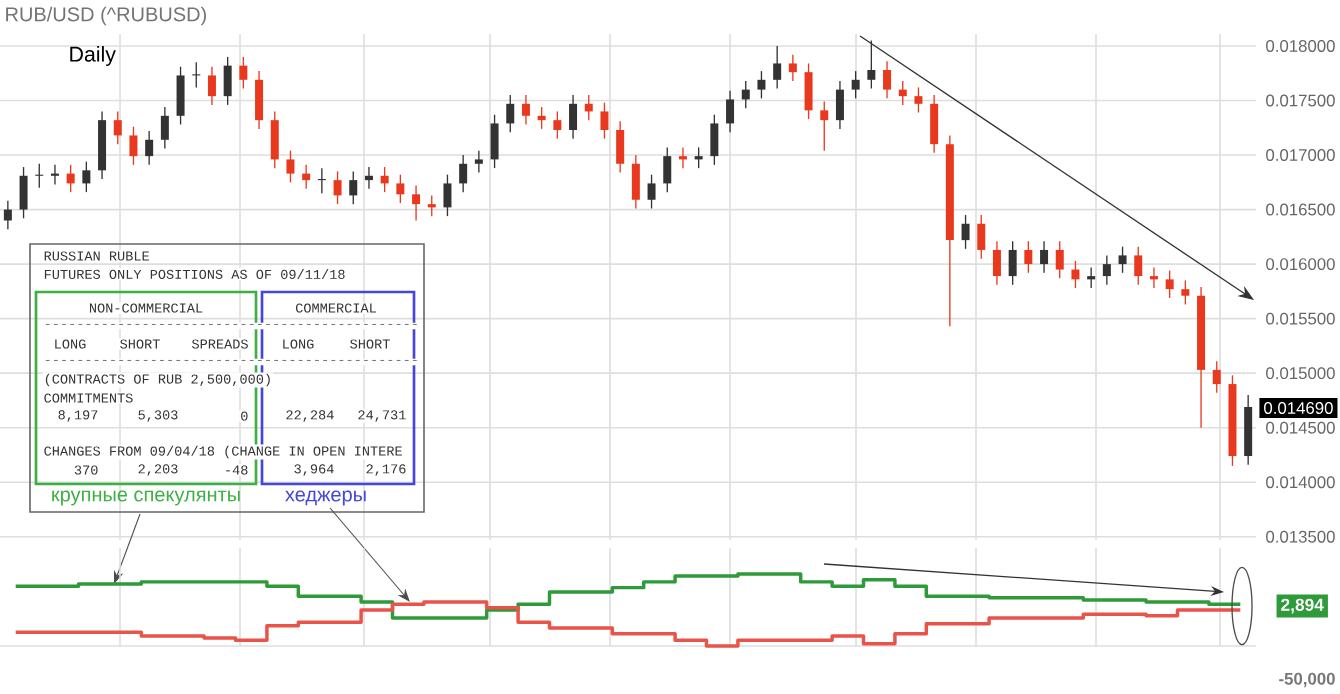  I want to click on chart-title: RUB/USD (^RUBUSD), so click(106, 16).